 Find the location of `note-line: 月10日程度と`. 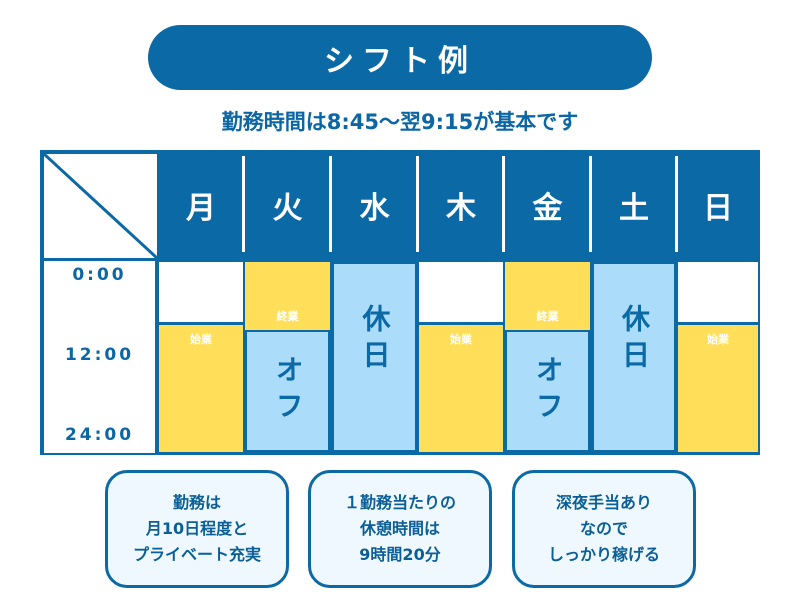

note-line: 月10日程度と is located at coordinates (197, 528).